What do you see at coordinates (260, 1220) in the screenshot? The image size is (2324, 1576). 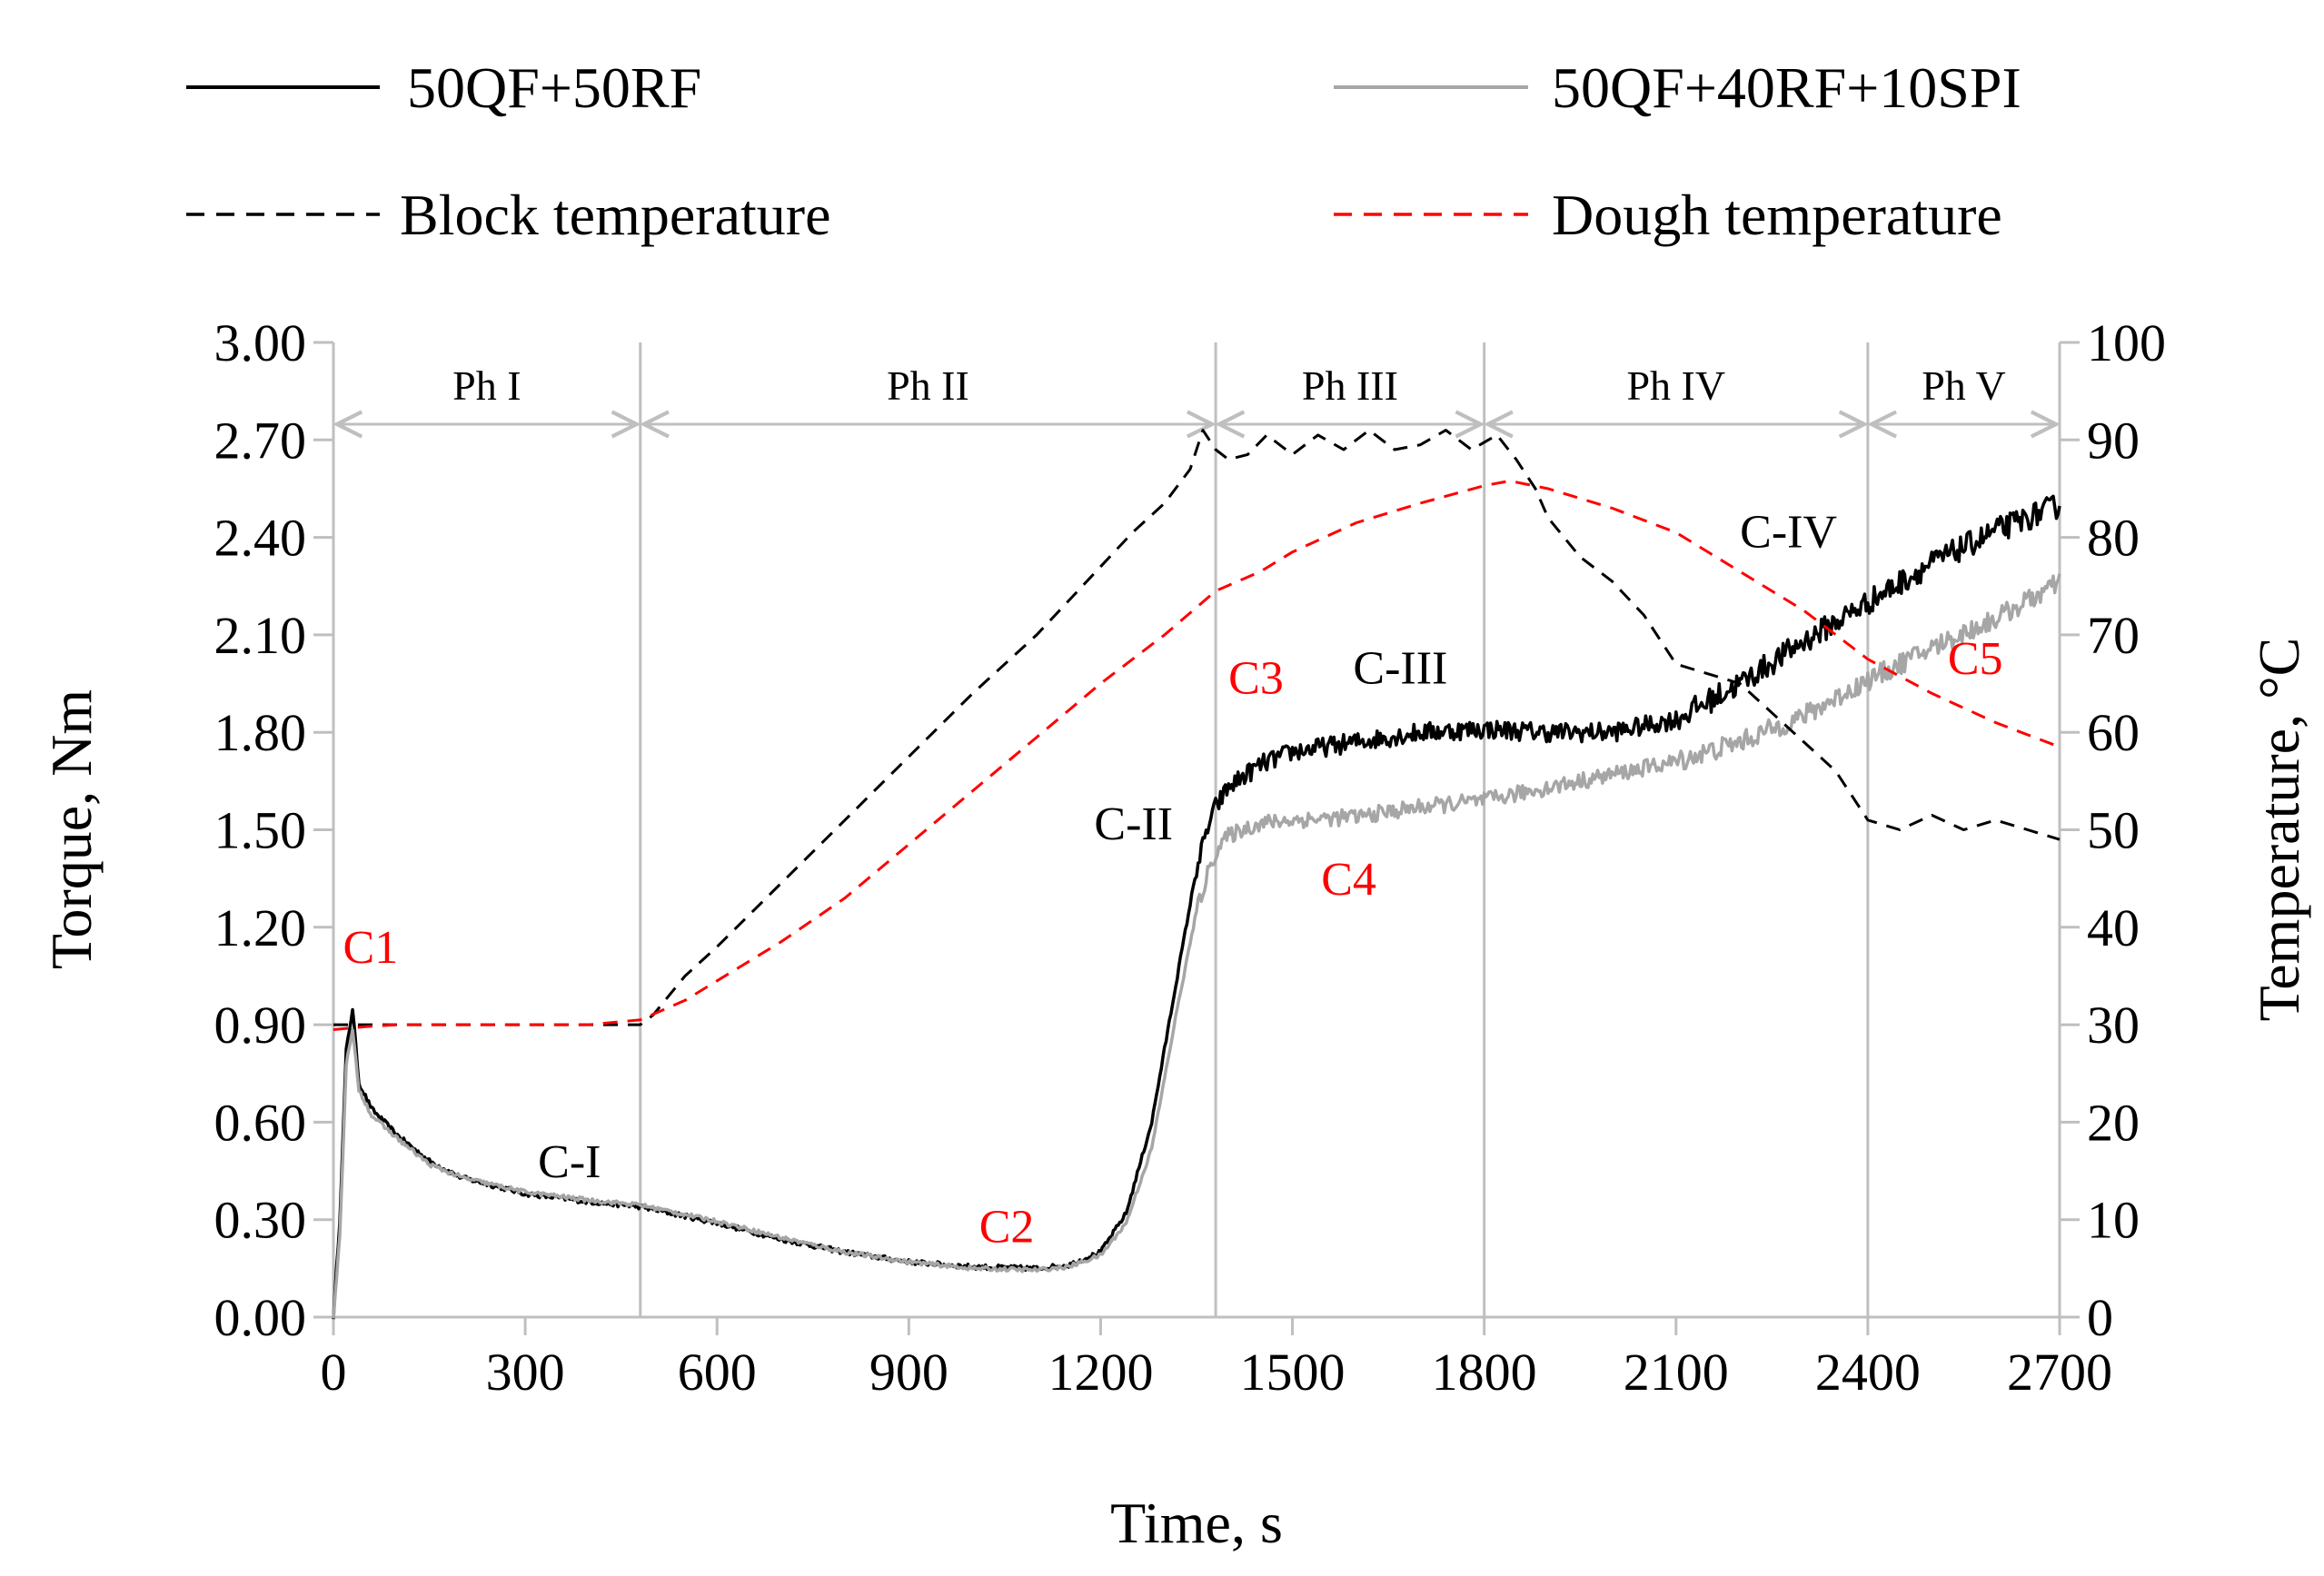 I see `y-left-tick-label: 0.30` at bounding box center [260, 1220].